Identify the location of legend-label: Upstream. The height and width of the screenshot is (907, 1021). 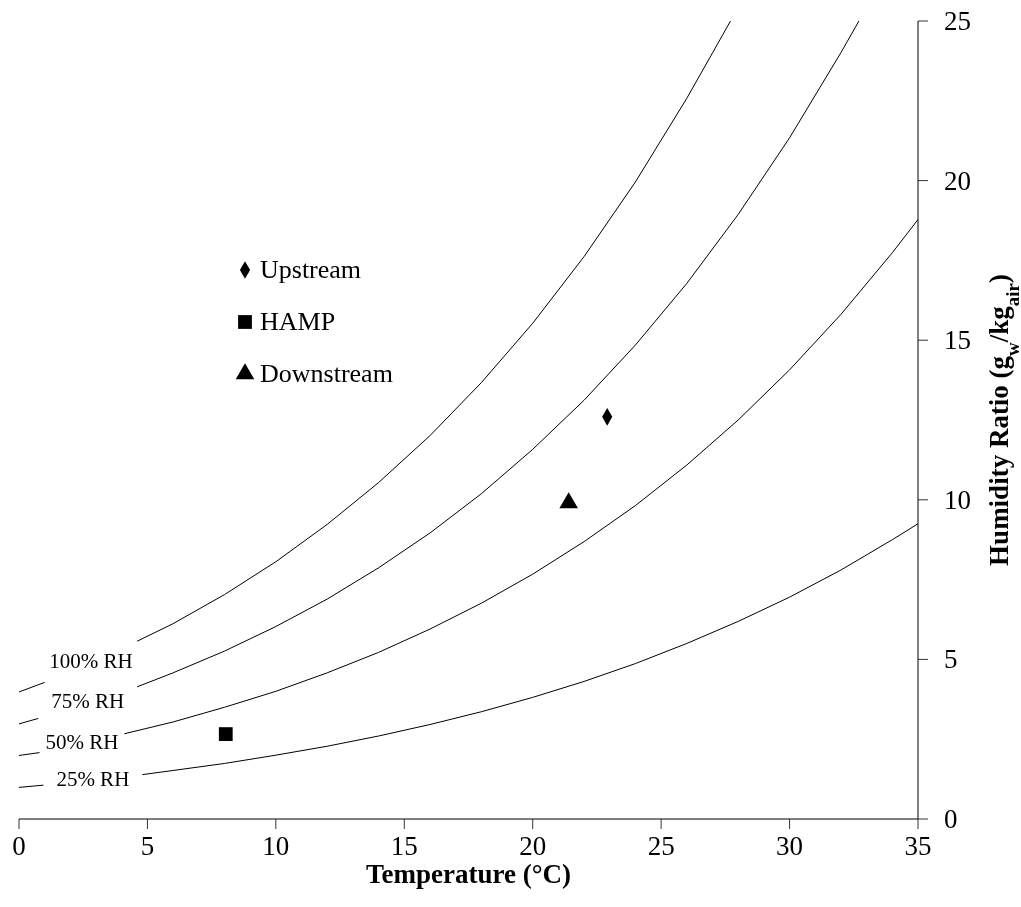
(311, 269).